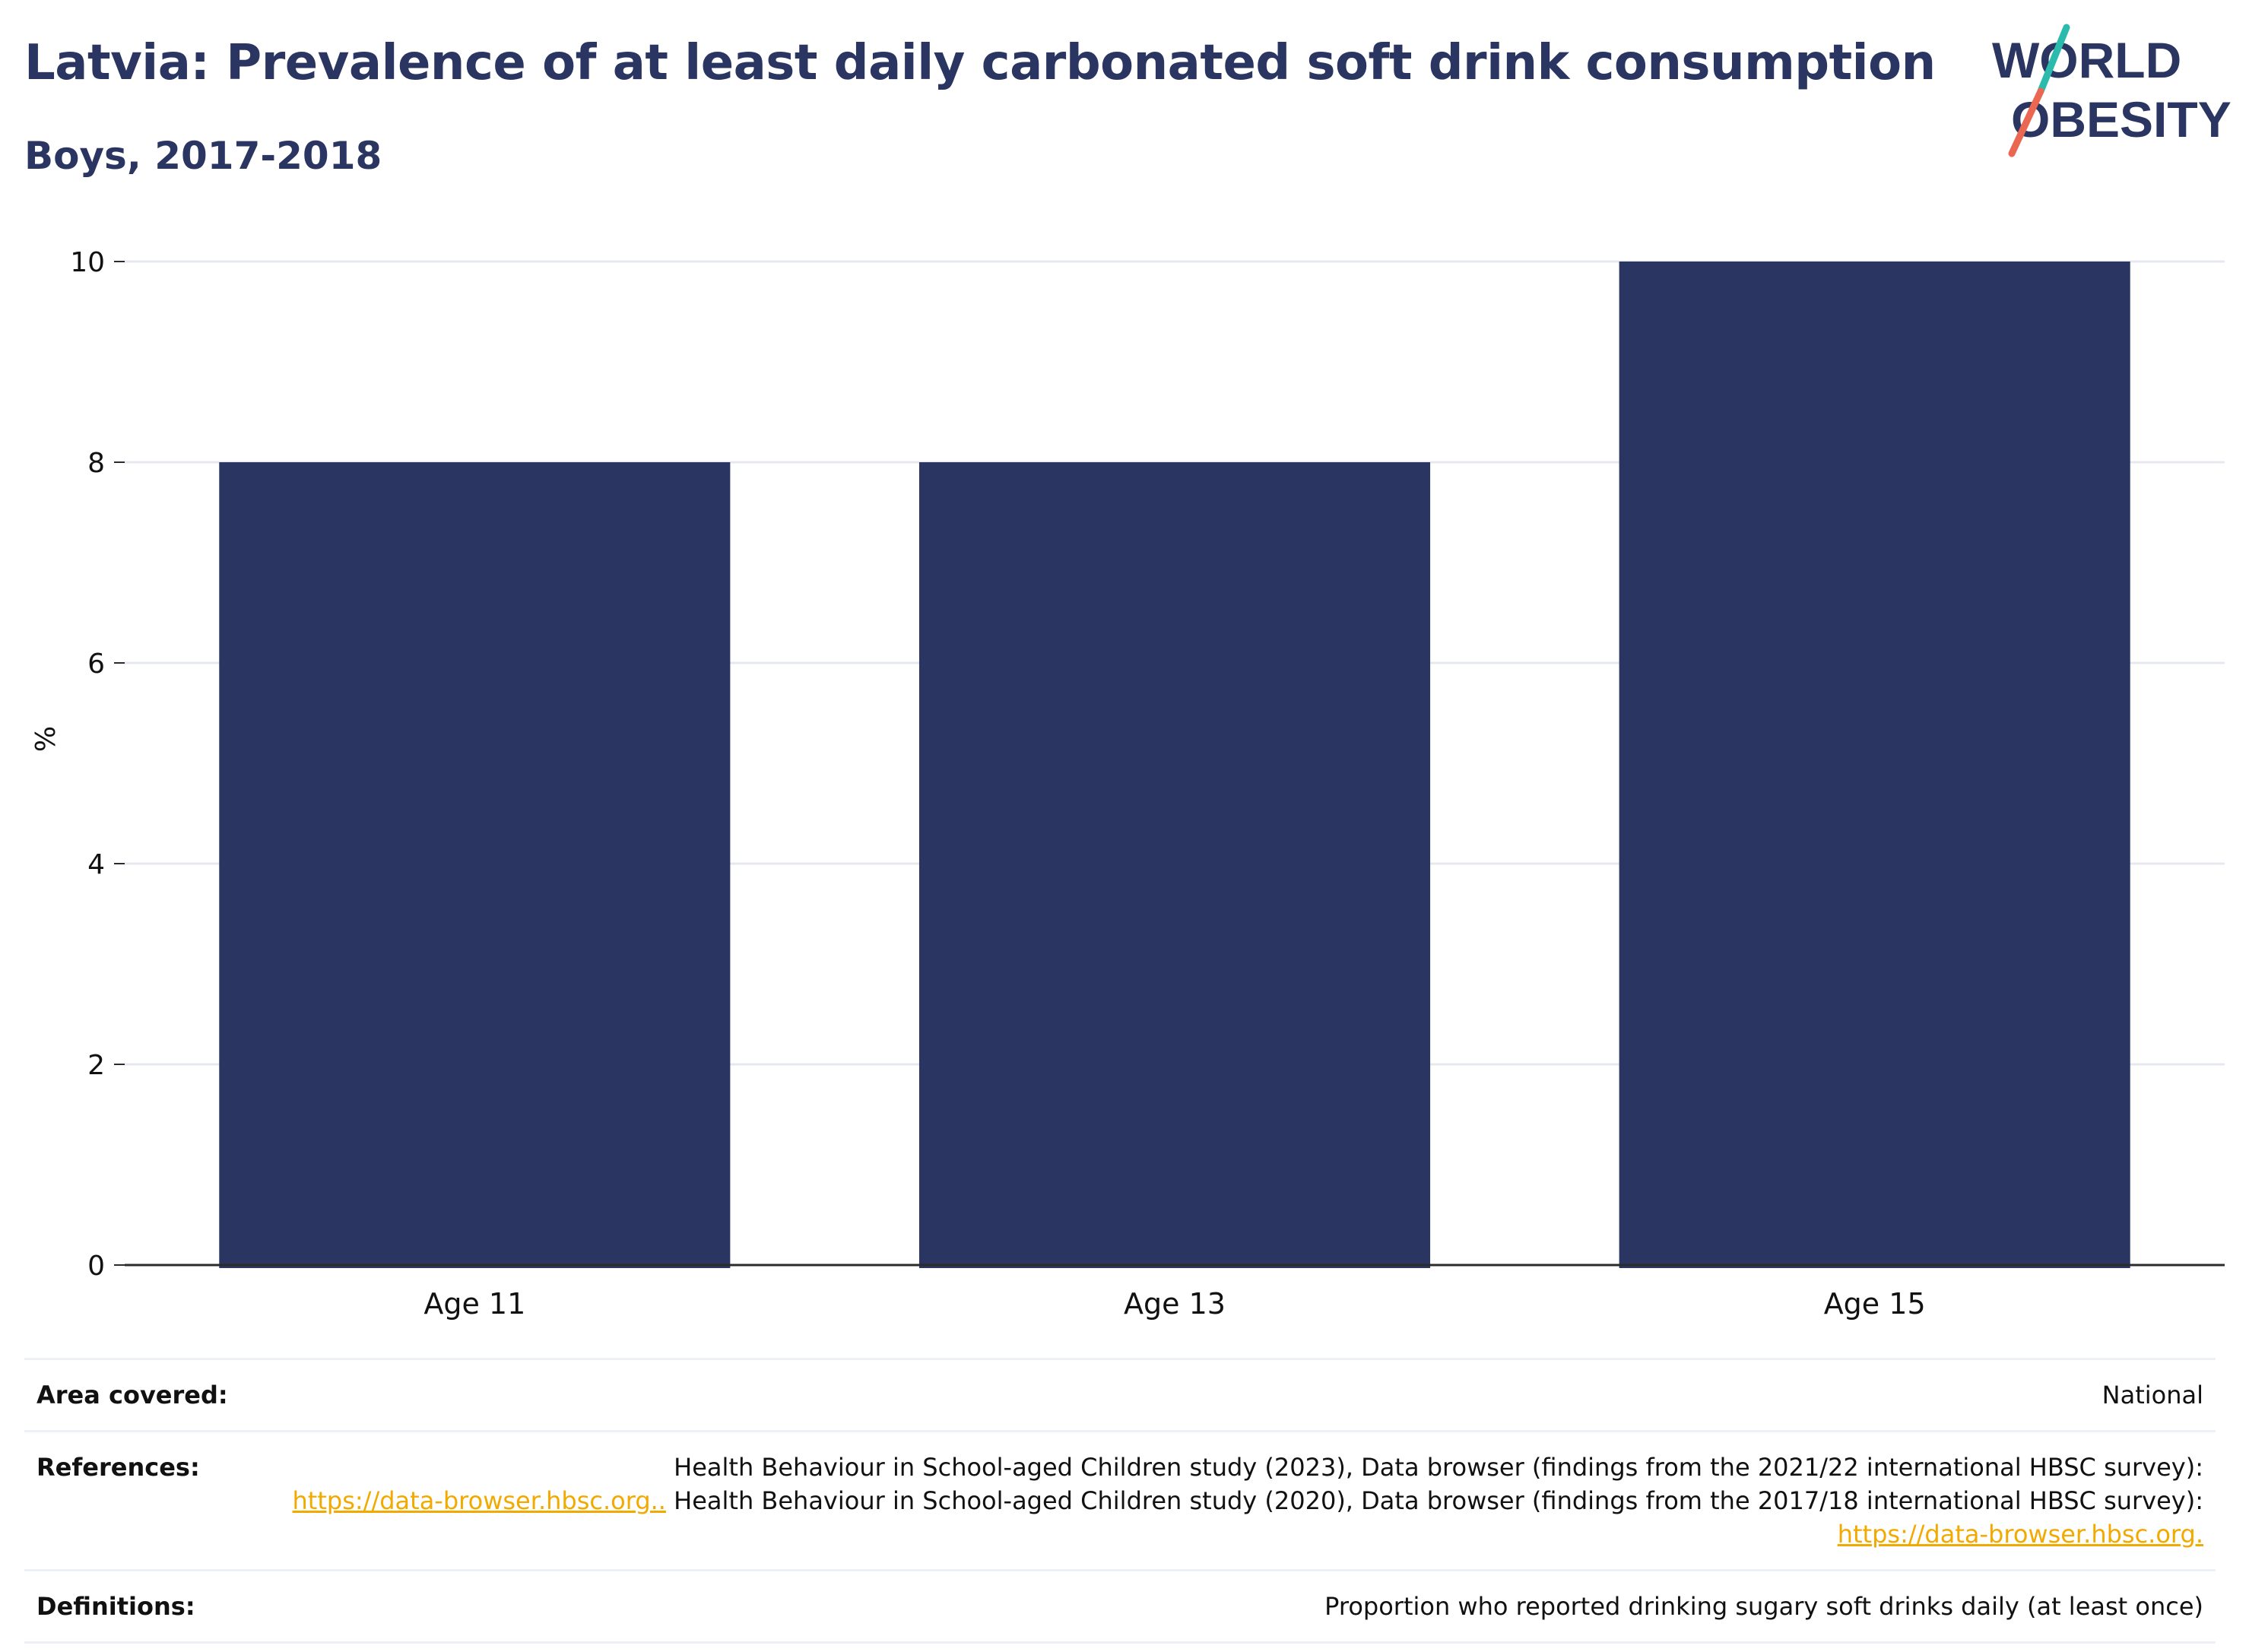 The height and width of the screenshot is (1652, 2249). I want to click on x-tick-label: Age 13, so click(1175, 1304).